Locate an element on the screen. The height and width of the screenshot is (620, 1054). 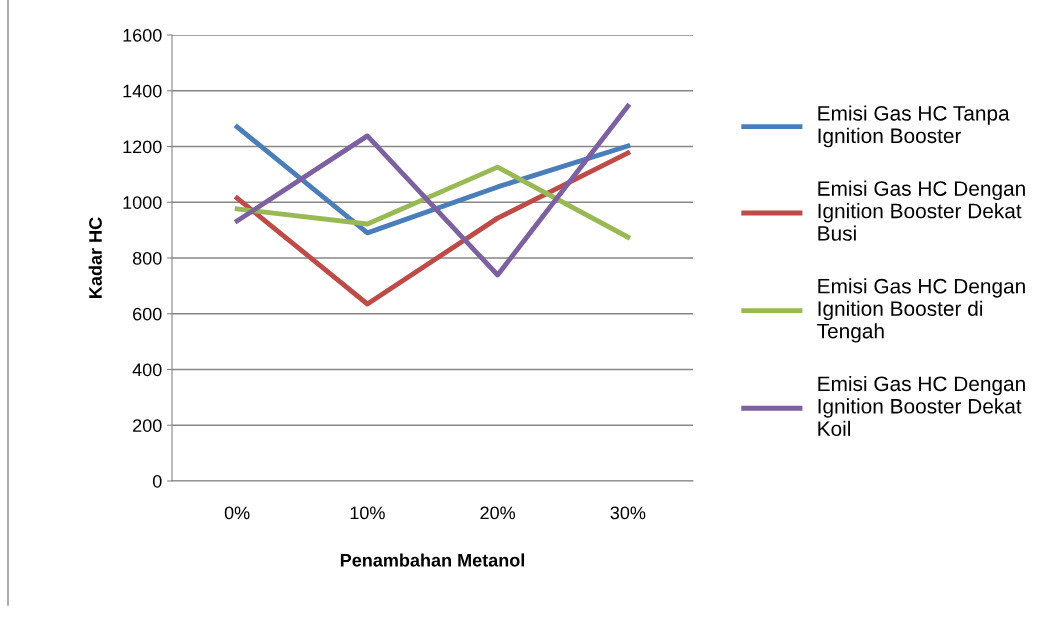
y-tick-label: 800 is located at coordinates (147, 258).